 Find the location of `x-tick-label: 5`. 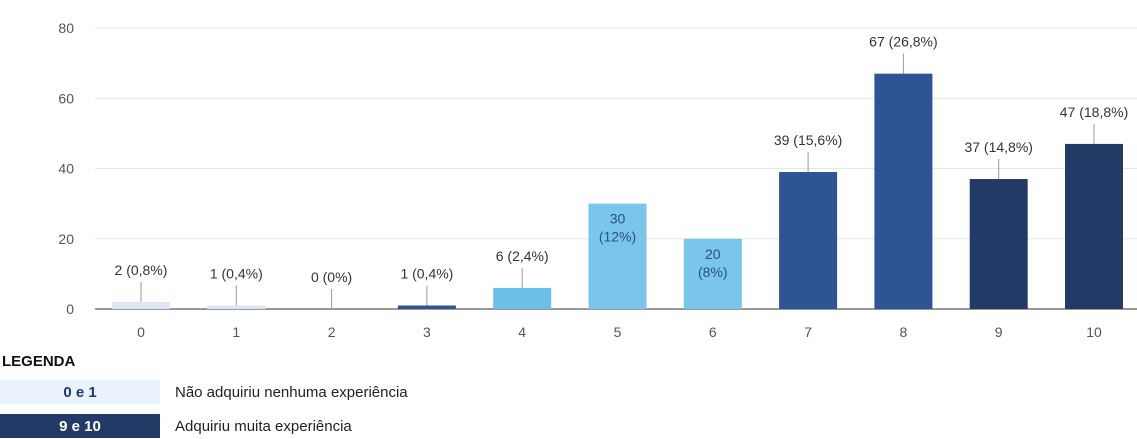

x-tick-label: 5 is located at coordinates (618, 332).